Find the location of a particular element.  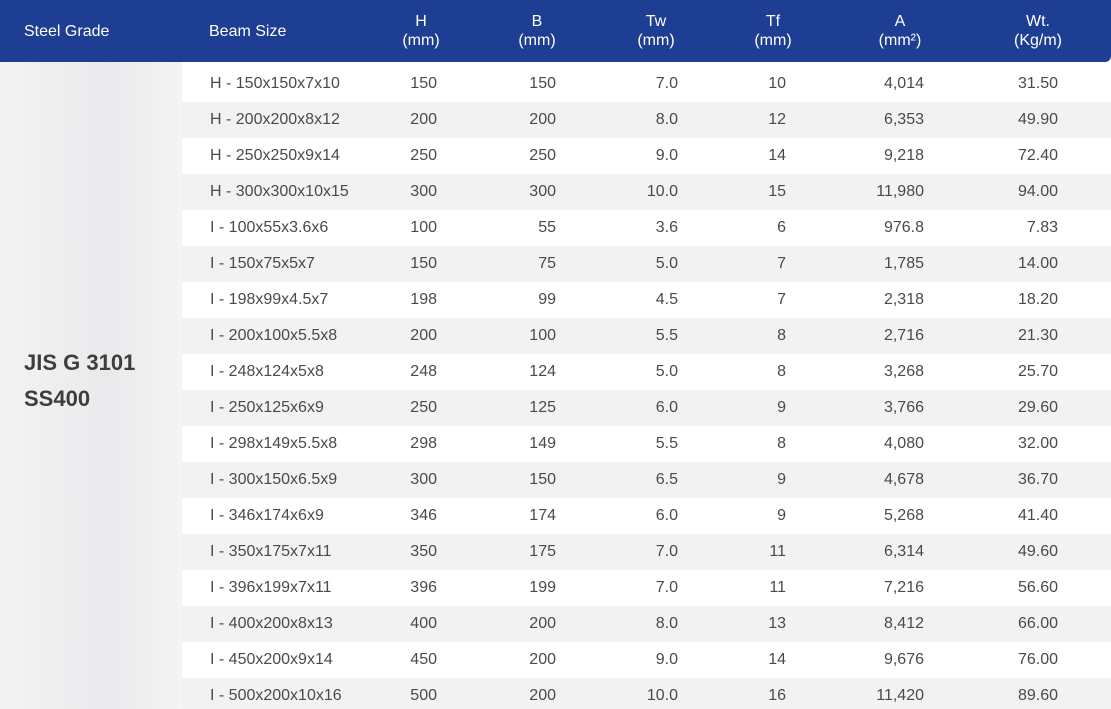

table-row: I - 250x125x6x9 250 125 6.0 9 3,766 29.60 is located at coordinates (646, 408).